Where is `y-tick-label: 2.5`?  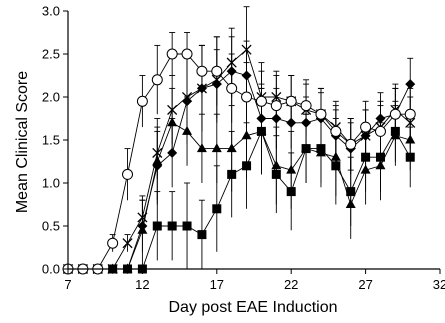 y-tick-label: 2.5 is located at coordinates (51, 54).